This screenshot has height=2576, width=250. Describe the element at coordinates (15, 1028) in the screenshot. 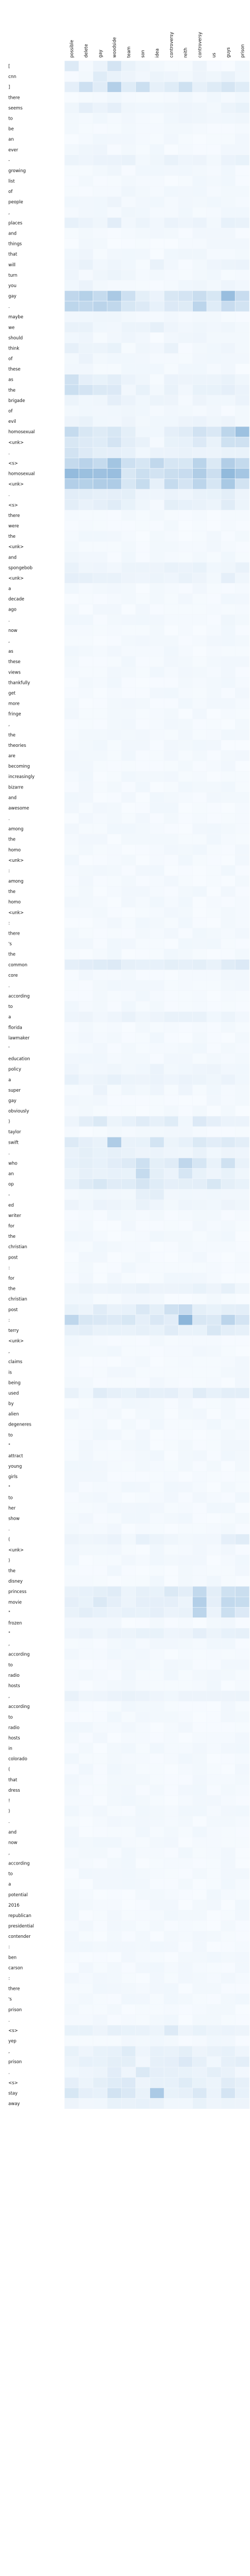

I see `y-tick-label: florida` at that location.